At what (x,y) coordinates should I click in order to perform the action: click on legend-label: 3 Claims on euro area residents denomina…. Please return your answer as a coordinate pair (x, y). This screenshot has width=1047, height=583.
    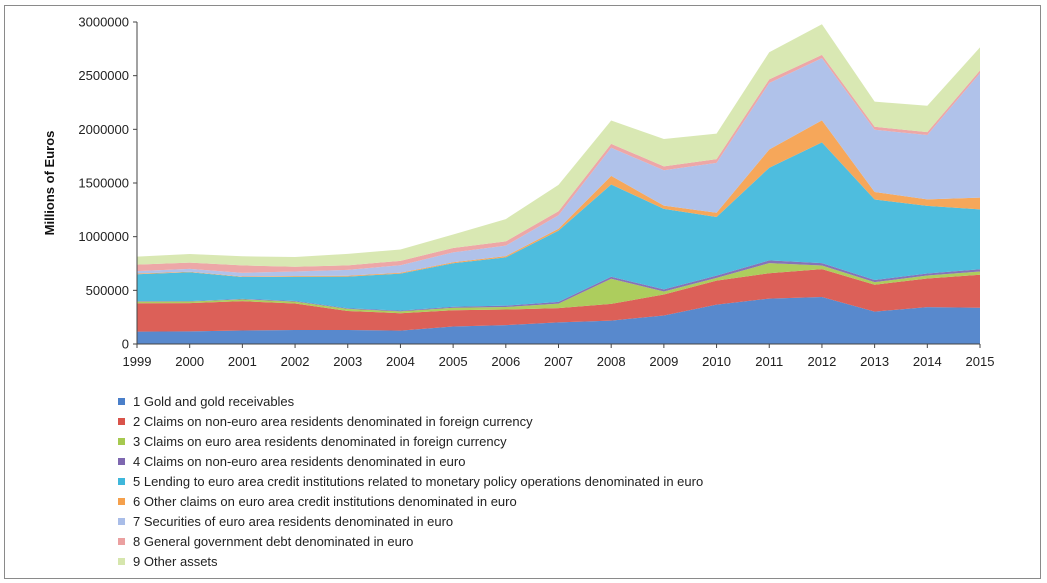
    Looking at the image, I should click on (320, 442).